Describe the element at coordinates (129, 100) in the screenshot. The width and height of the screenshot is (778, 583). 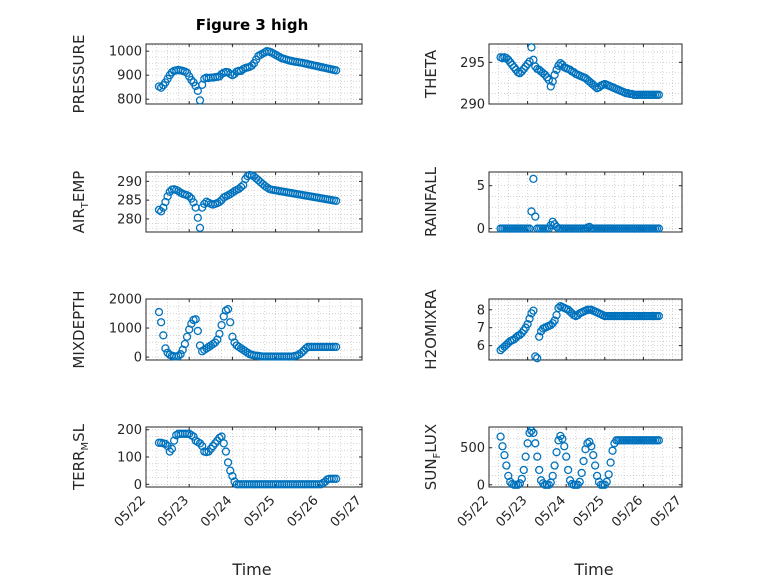
I see `y-tick-label: 800` at that location.